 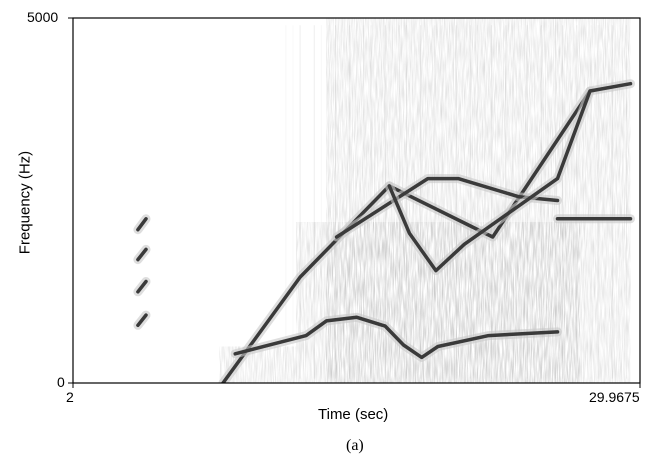 I want to click on y-tick-top: 5000, so click(x=43, y=17).